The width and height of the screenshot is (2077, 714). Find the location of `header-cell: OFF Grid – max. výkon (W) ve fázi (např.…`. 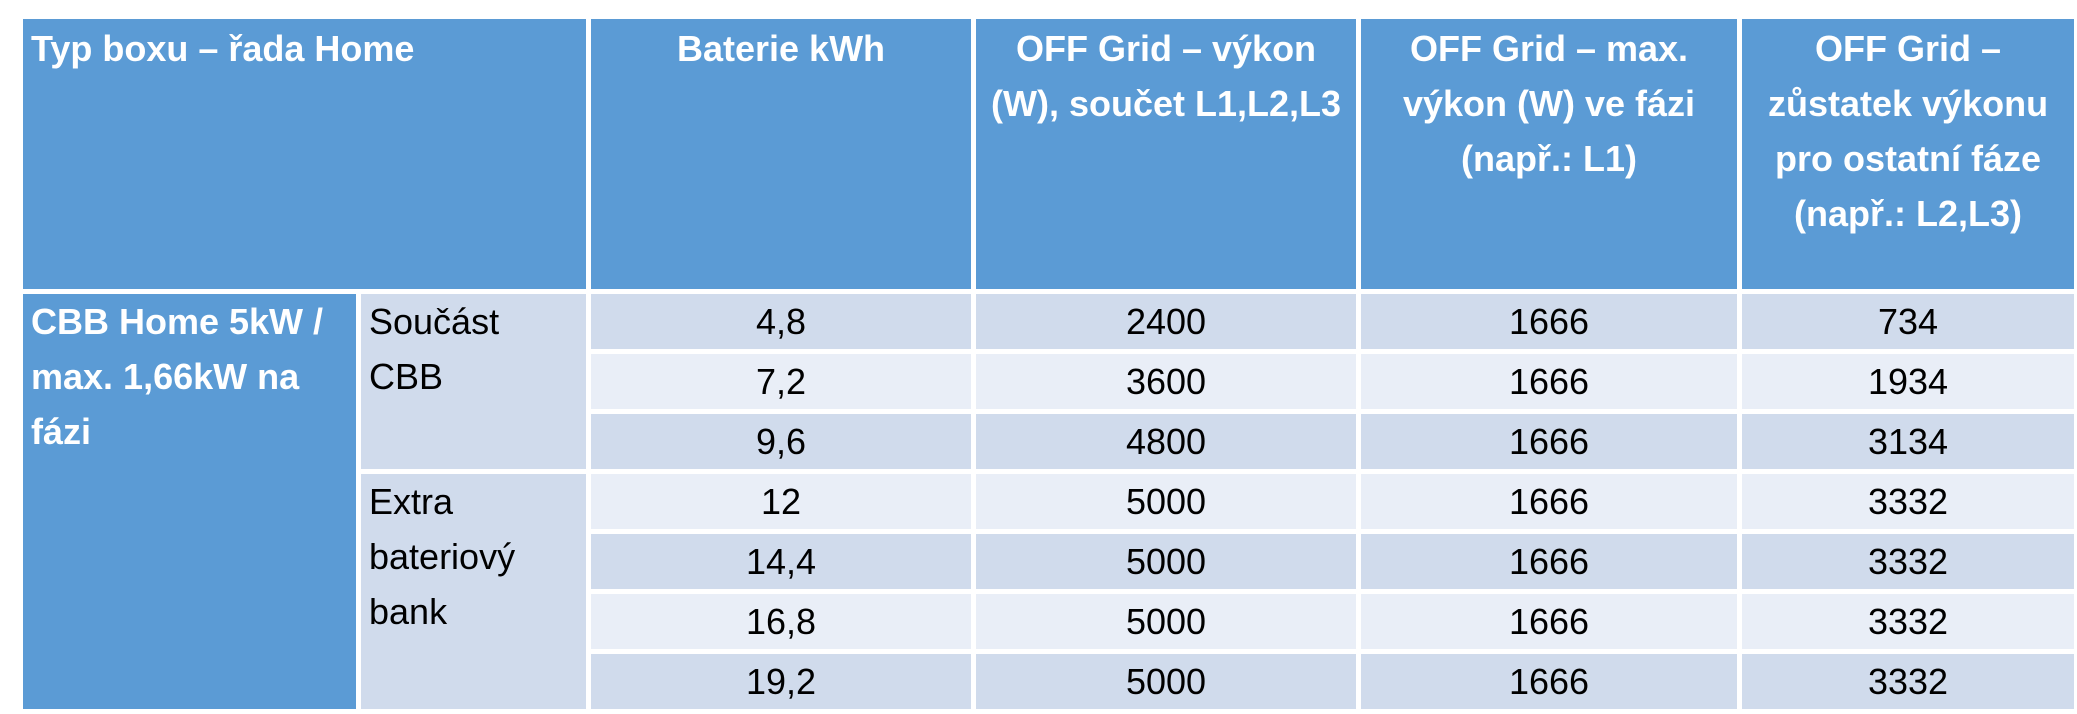

header-cell: OFF Grid – max. výkon (W) ve fázi (např.… is located at coordinates (1549, 154).